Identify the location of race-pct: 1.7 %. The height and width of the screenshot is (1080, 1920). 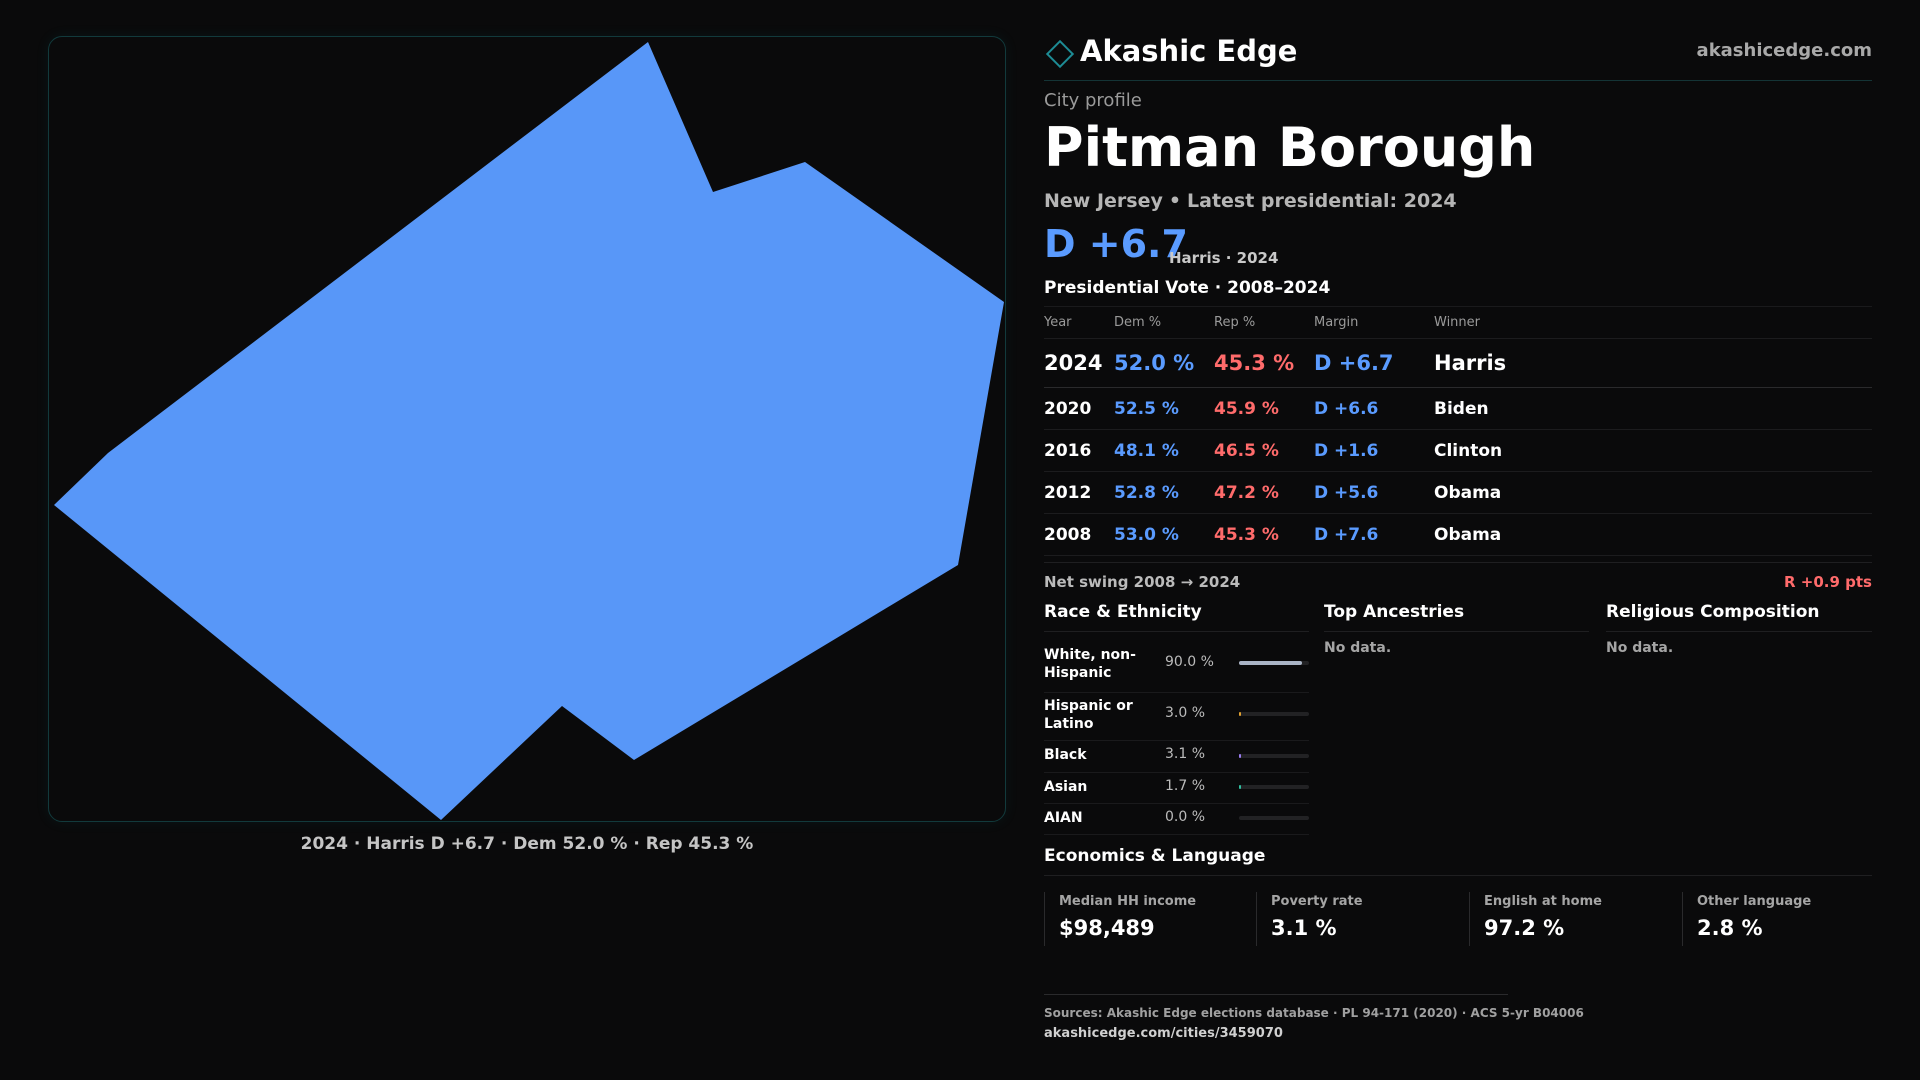
(1185, 786).